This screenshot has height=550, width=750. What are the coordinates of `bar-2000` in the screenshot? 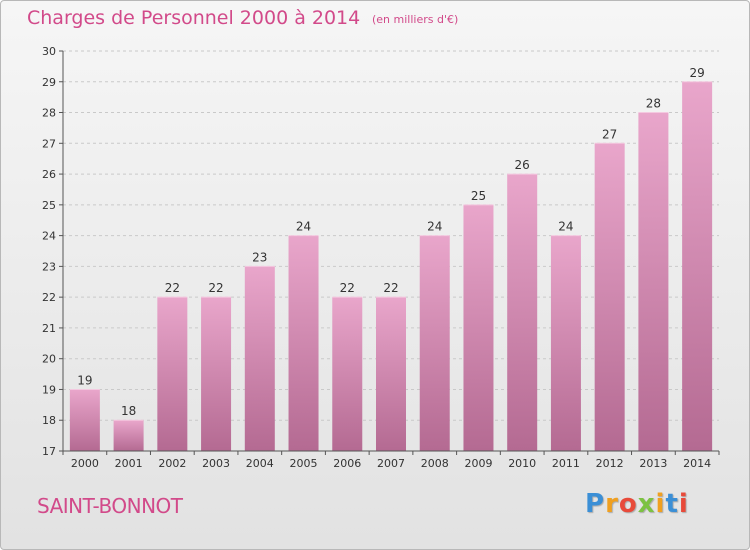 It's located at (84, 420).